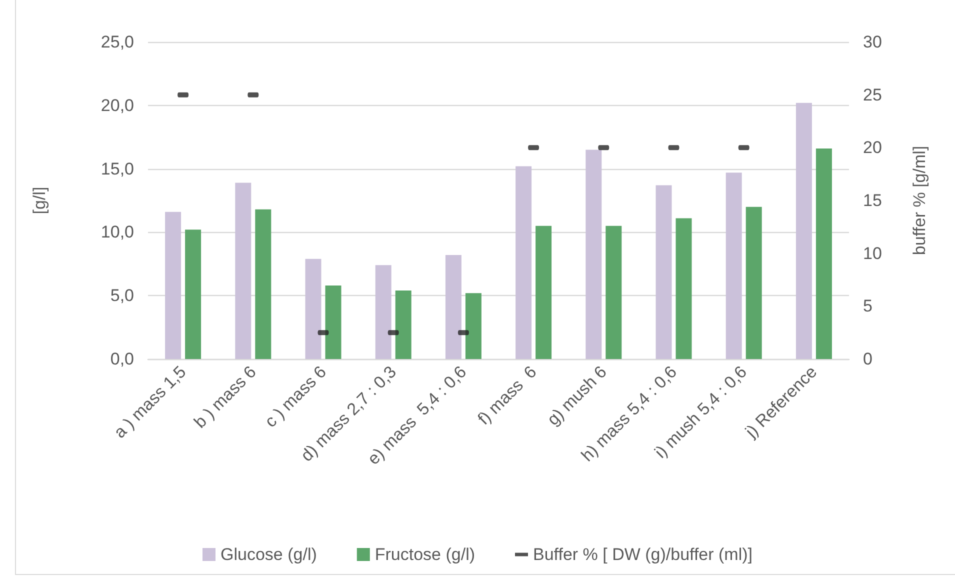  Describe the element at coordinates (117, 105) in the screenshot. I see `y-tick-label: 20,0` at that location.